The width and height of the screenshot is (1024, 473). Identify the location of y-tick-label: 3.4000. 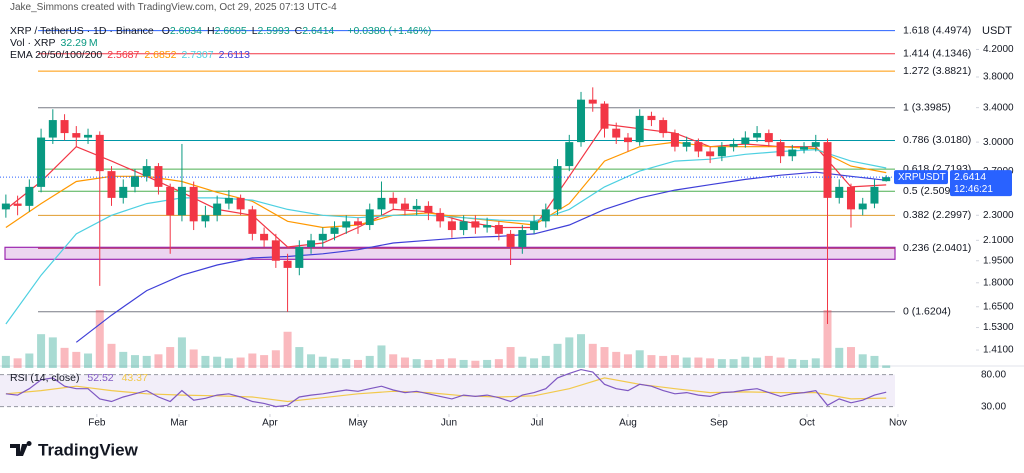
(998, 107).